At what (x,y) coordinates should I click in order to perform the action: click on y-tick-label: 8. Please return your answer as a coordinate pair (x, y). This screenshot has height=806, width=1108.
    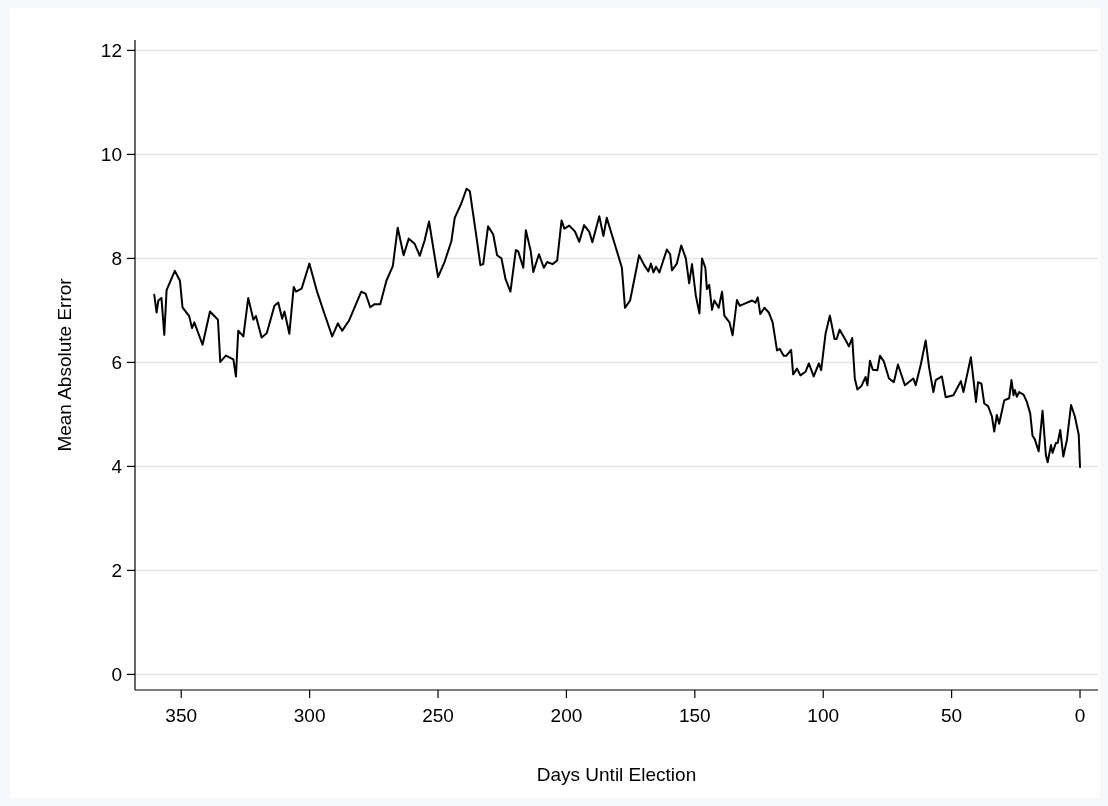
    Looking at the image, I should click on (116, 259).